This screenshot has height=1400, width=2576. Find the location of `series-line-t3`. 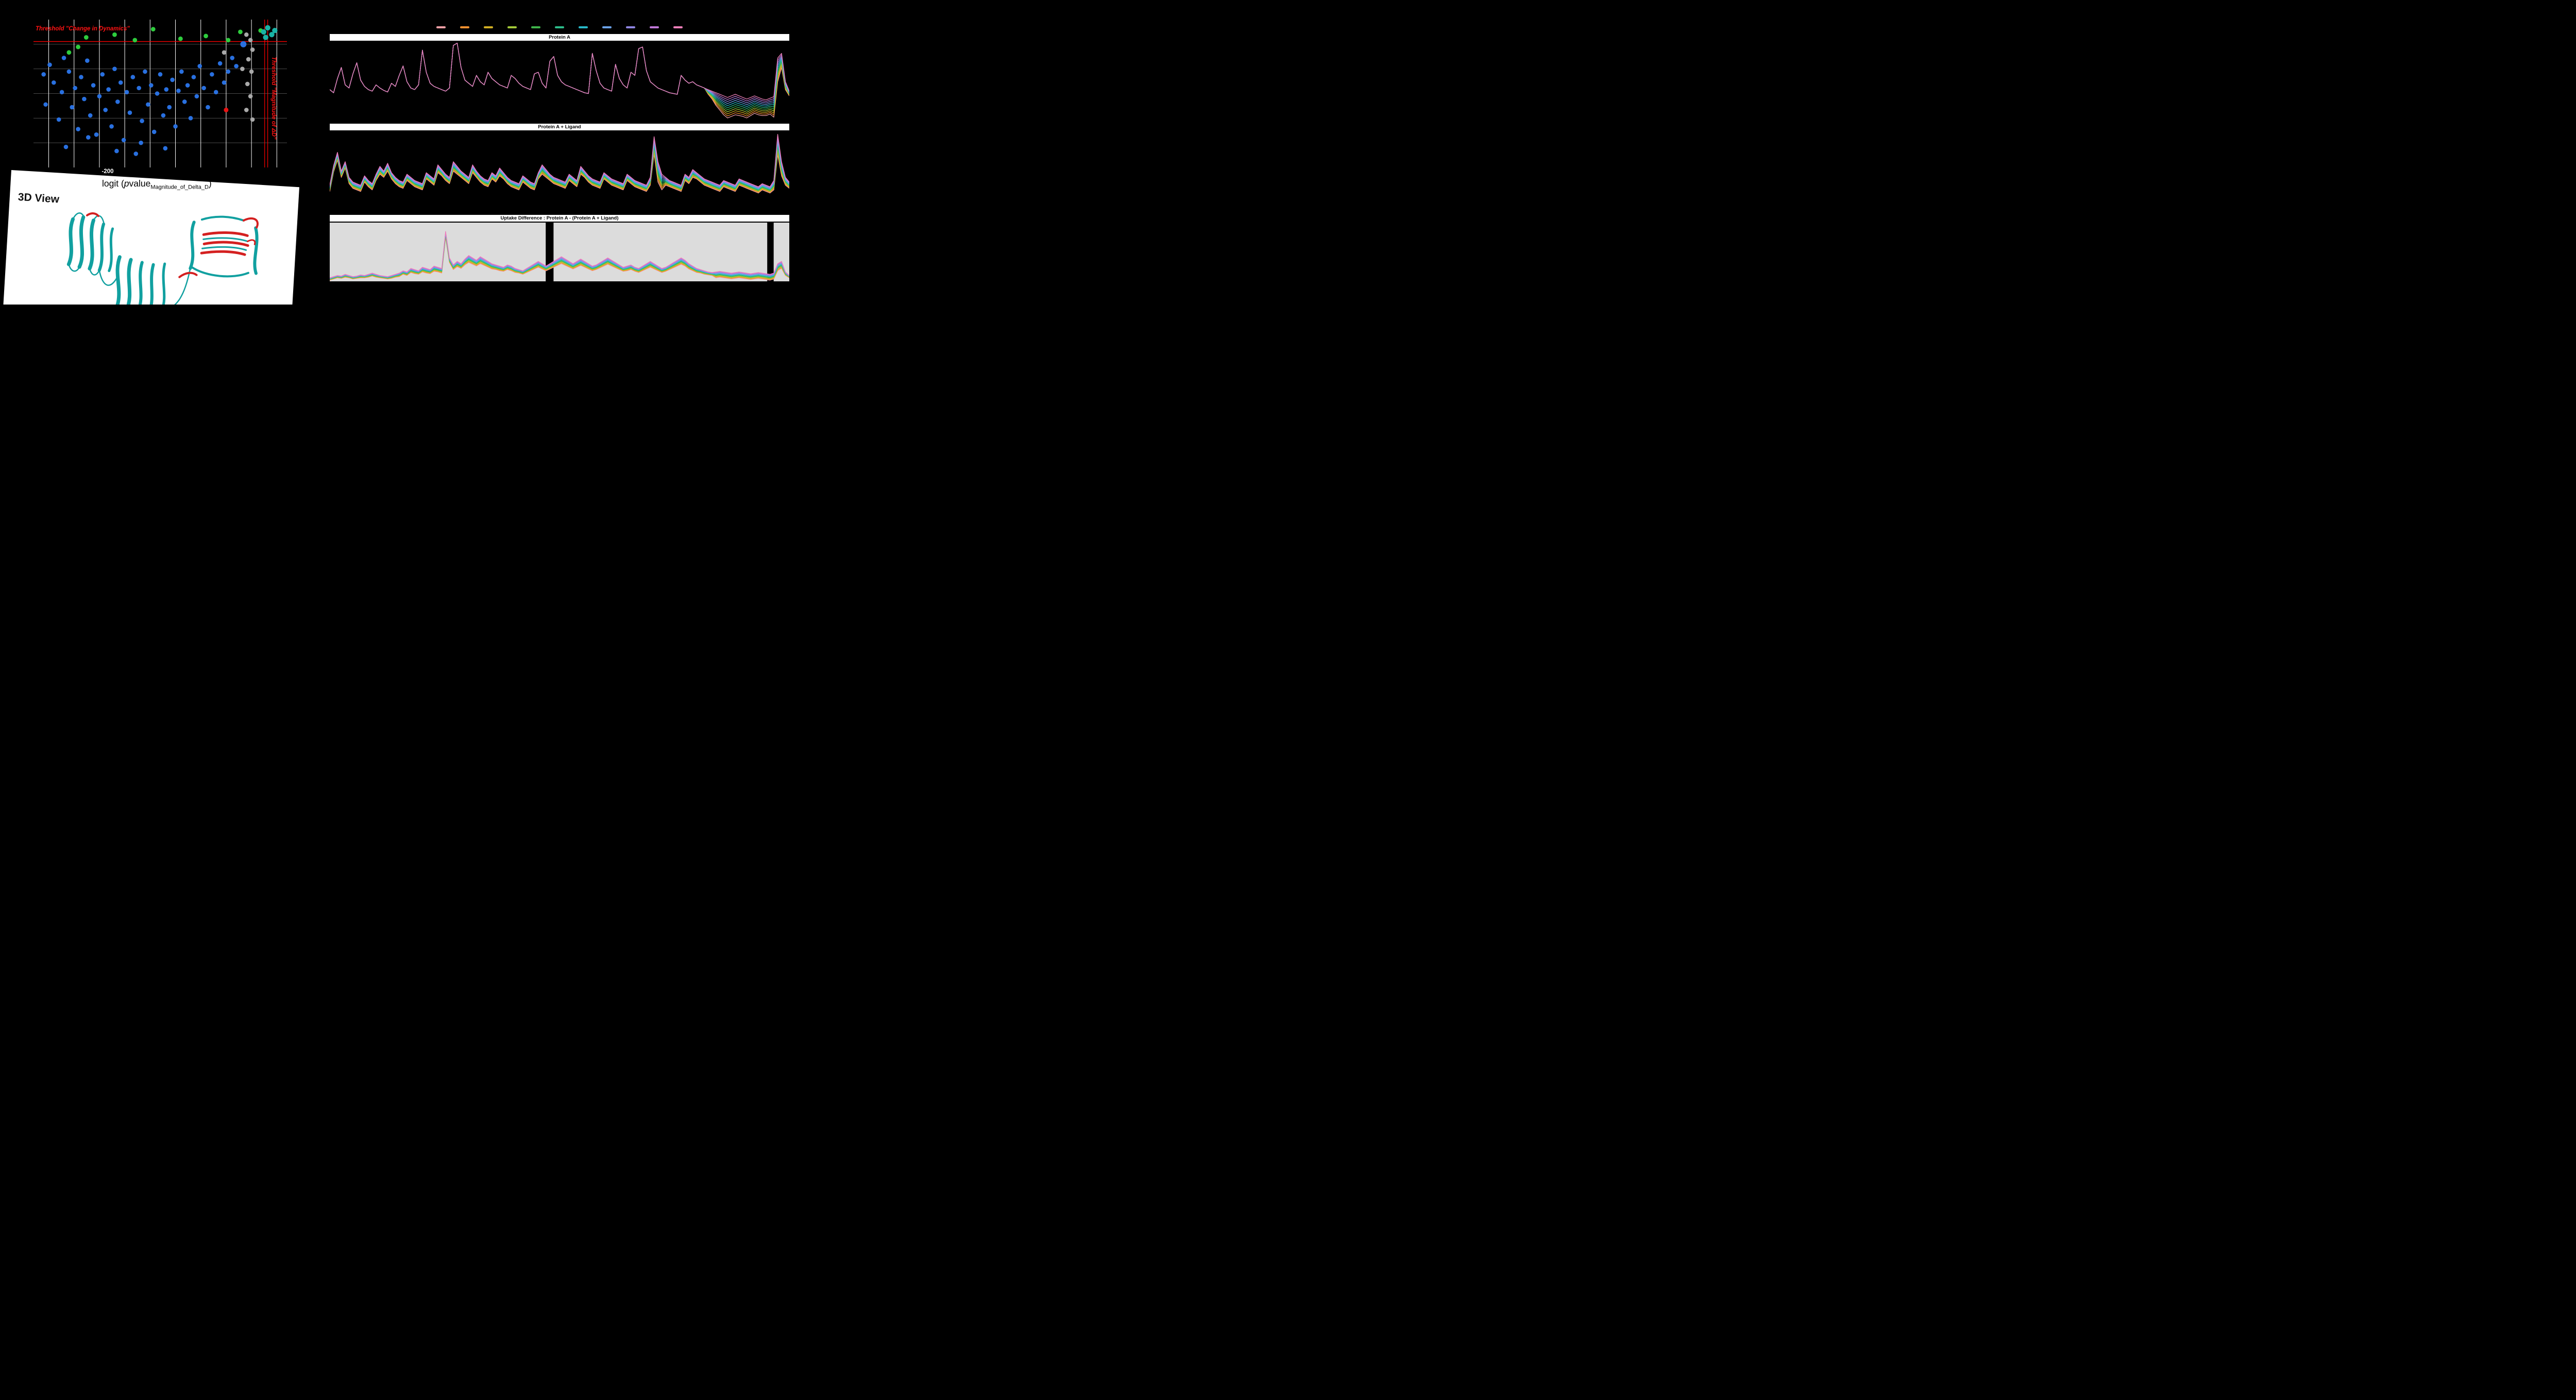

series-line-t3 is located at coordinates (559, 257).